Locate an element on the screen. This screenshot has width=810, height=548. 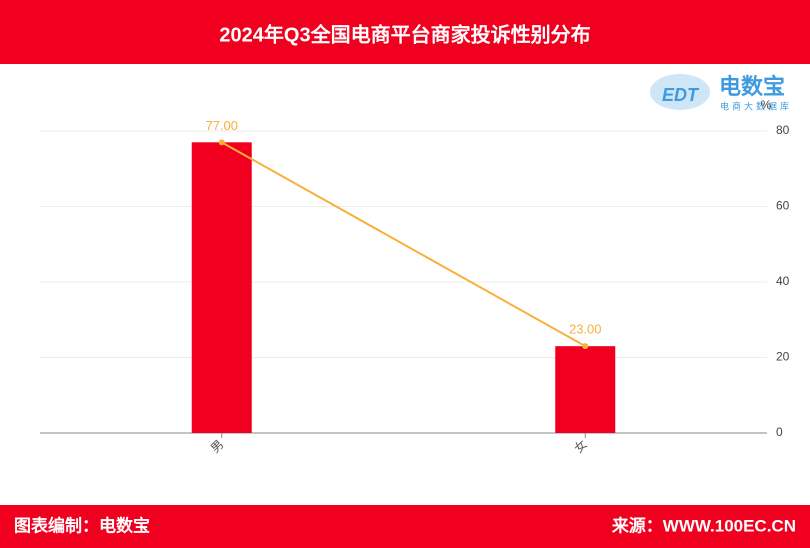
footer-band is located at coordinates (405, 526).